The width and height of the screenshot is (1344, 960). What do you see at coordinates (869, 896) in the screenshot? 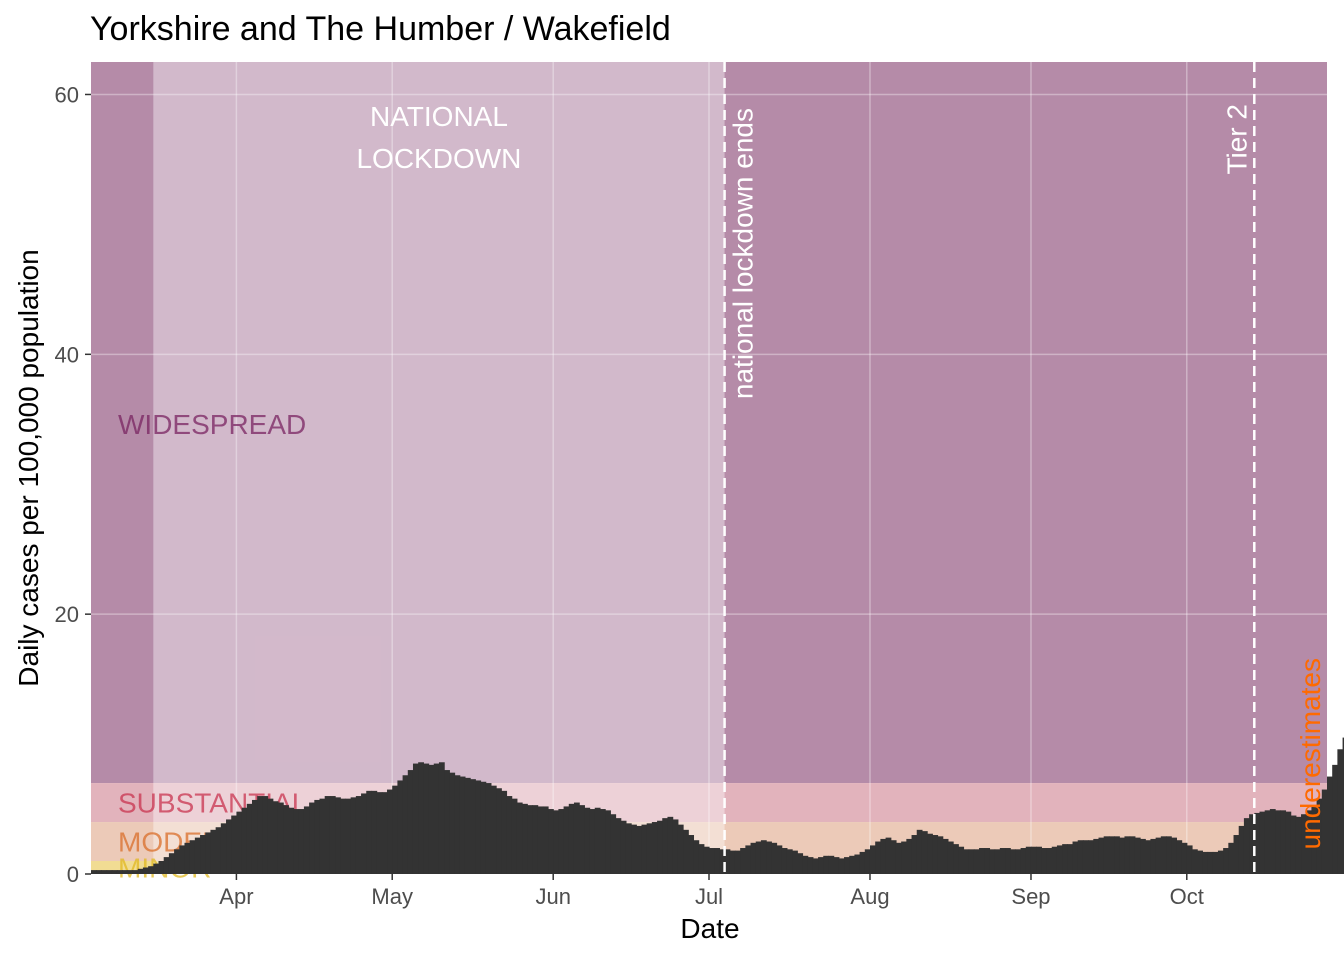
I see `x-tick-label: Aug` at bounding box center [869, 896].